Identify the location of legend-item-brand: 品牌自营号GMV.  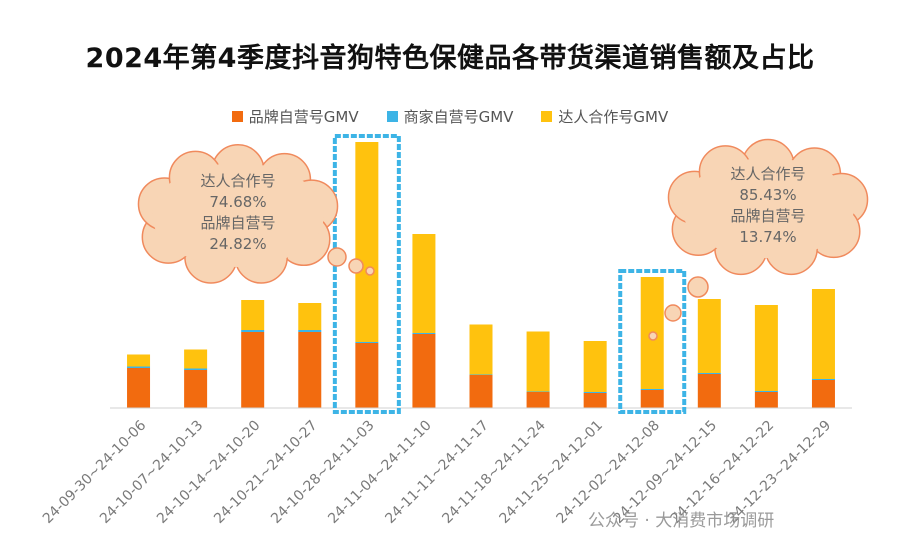
(295, 116).